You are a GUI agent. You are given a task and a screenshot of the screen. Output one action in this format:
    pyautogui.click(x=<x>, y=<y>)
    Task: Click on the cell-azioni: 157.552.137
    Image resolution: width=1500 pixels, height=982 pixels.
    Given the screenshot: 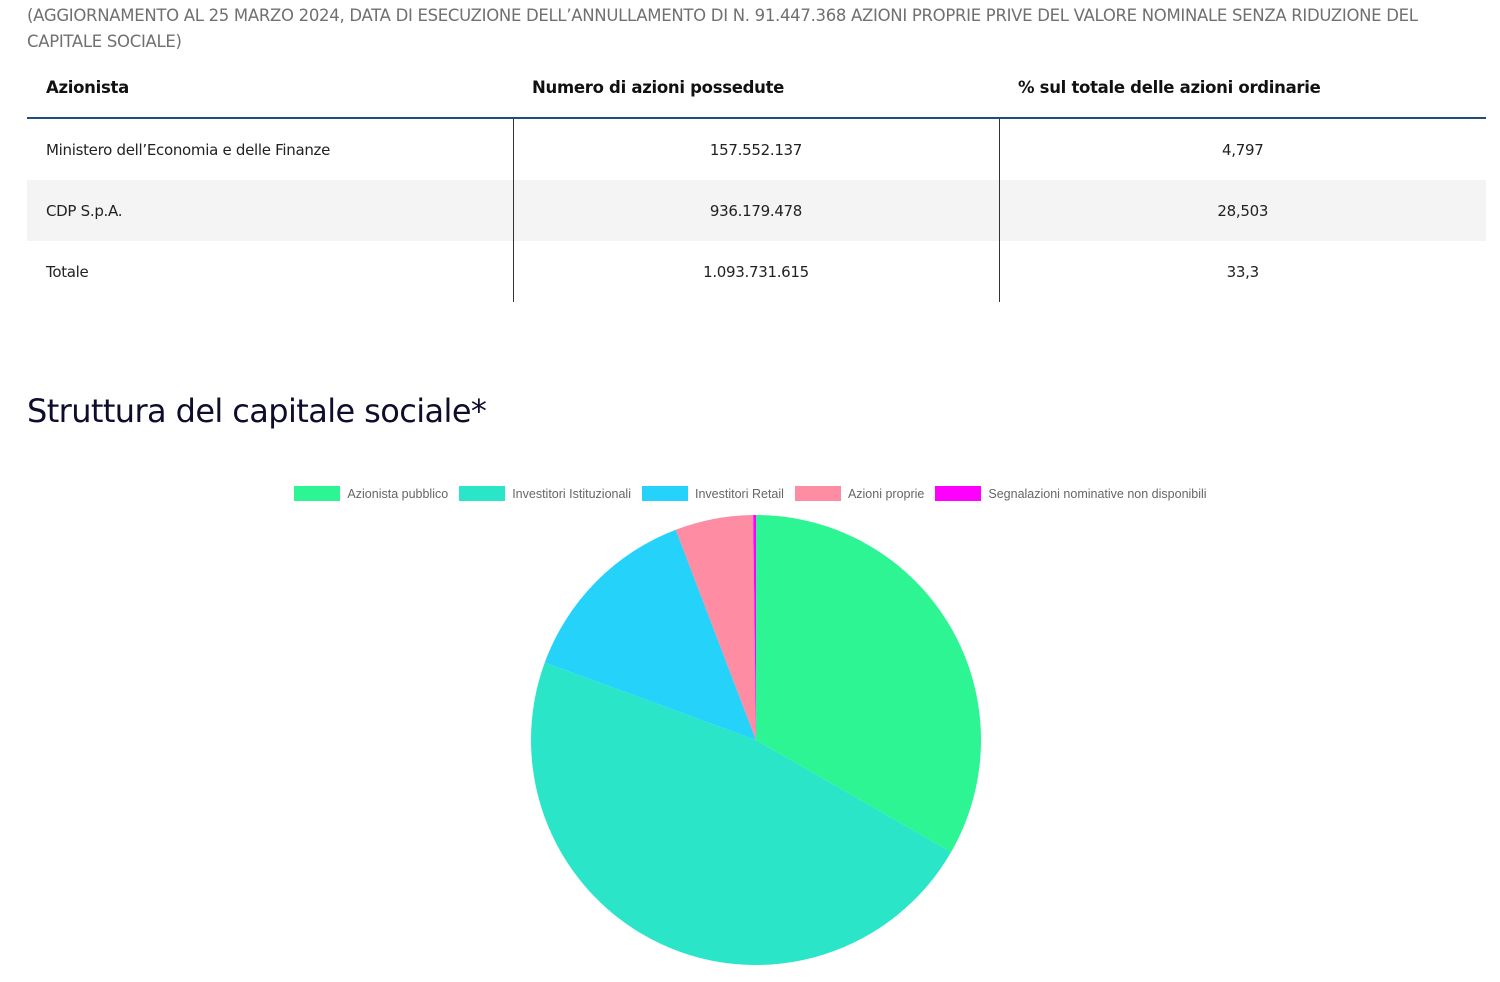 What is the action you would take?
    pyautogui.click(x=755, y=149)
    